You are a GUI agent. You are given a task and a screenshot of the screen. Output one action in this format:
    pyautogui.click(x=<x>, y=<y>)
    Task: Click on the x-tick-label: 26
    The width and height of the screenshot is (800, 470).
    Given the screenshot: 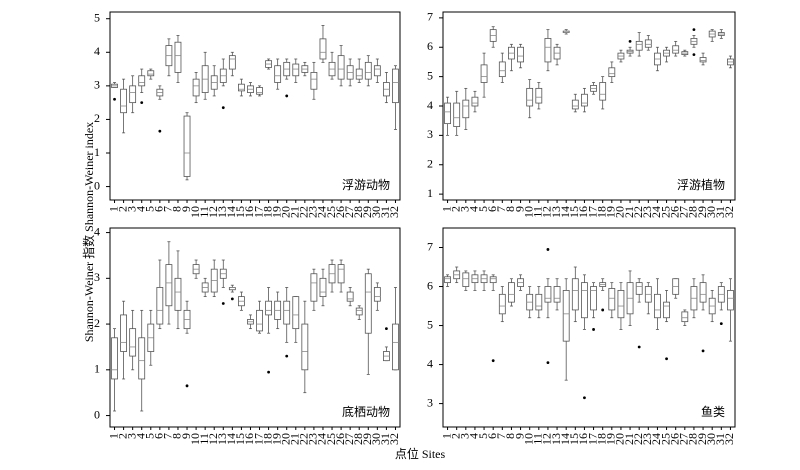 What is the action you would take?
    pyautogui.click(x=674, y=439)
    